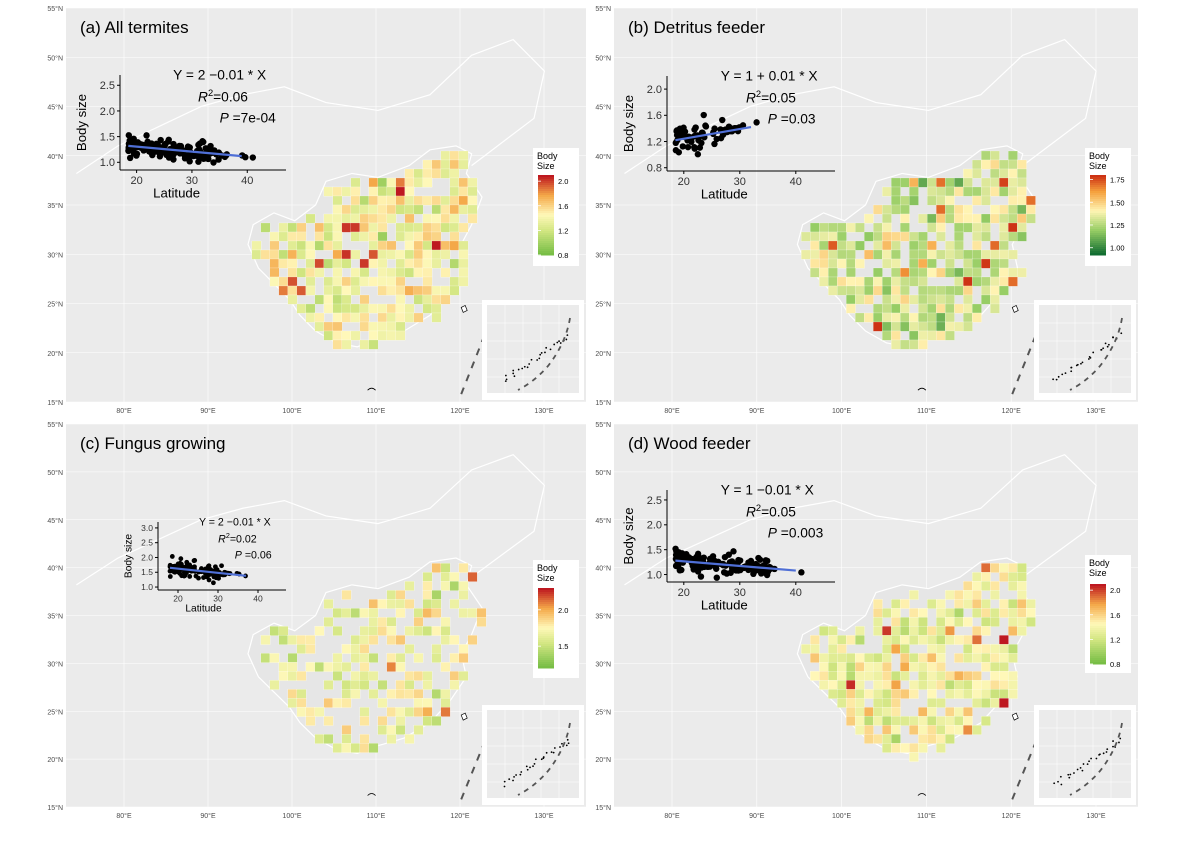 The width and height of the screenshot is (1191, 847). I want to click on regression-line, so click(208, 571).